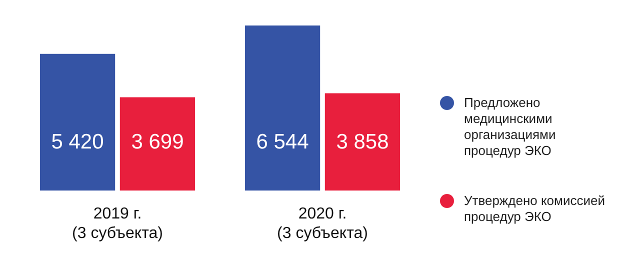 Image resolution: width=627 pixels, height=279 pixels. What do you see at coordinates (322, 224) in the screenshot?
I see `x-tick-label: 2020 г. (3 субъекта)` at bounding box center [322, 224].